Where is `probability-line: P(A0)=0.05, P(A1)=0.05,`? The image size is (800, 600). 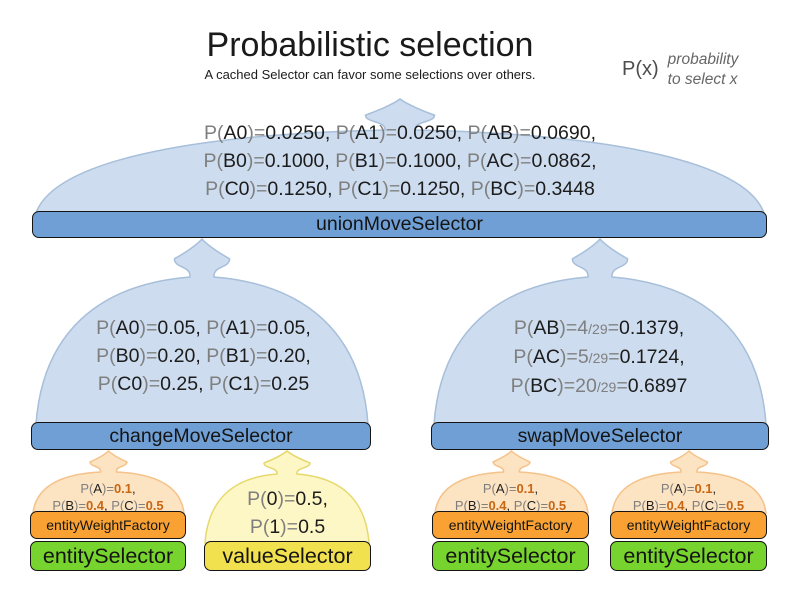
probability-line: P(A0)=0.05, P(A1)=0.05, is located at coordinates (203, 328).